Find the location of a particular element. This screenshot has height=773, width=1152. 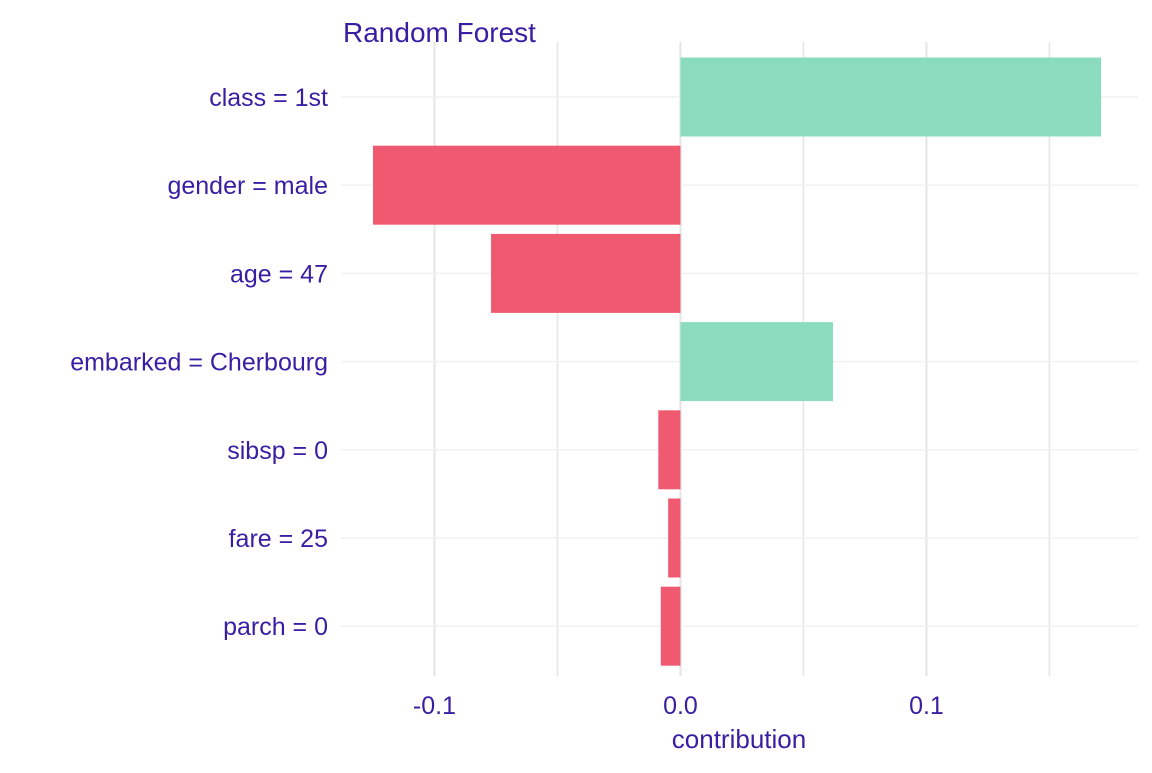

x-tick-label: -0.1 is located at coordinates (434, 706).